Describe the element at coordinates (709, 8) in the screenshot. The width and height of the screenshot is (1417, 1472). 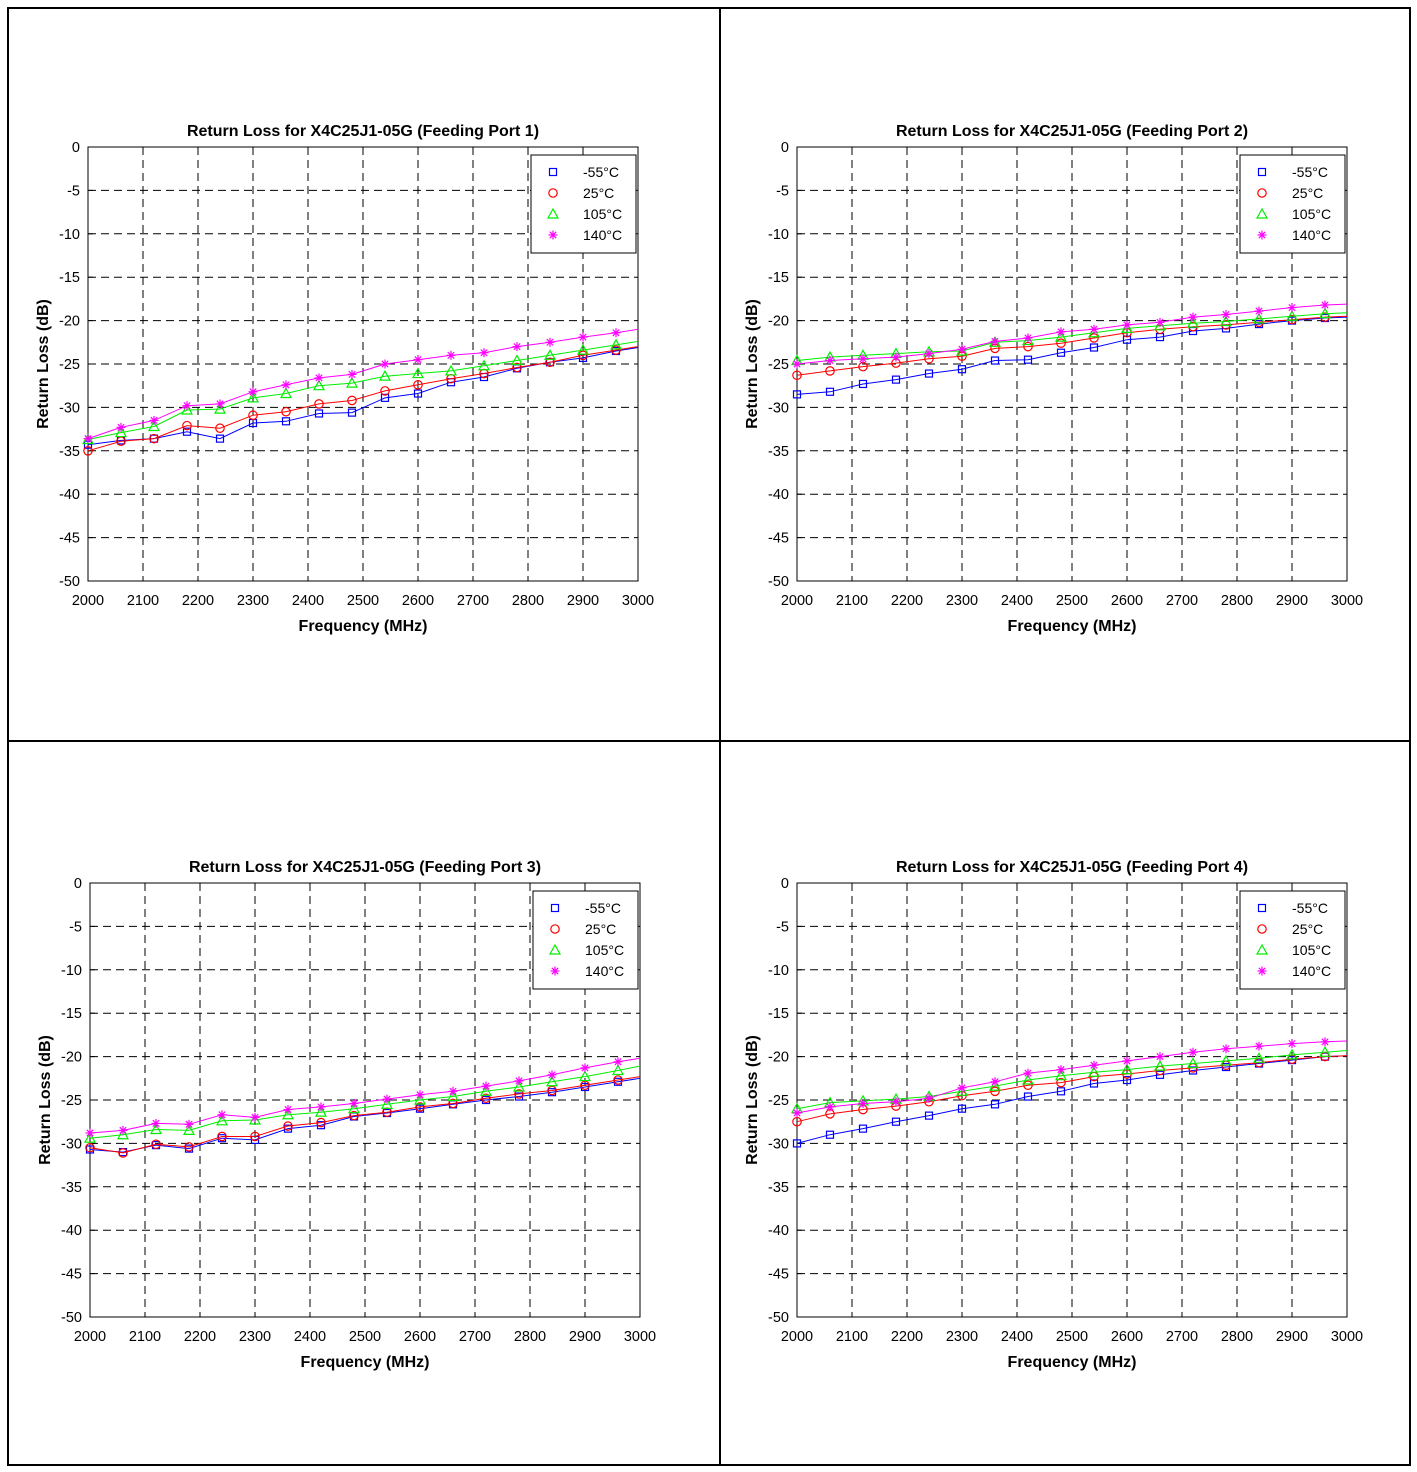
I see `grid-border-top` at that location.